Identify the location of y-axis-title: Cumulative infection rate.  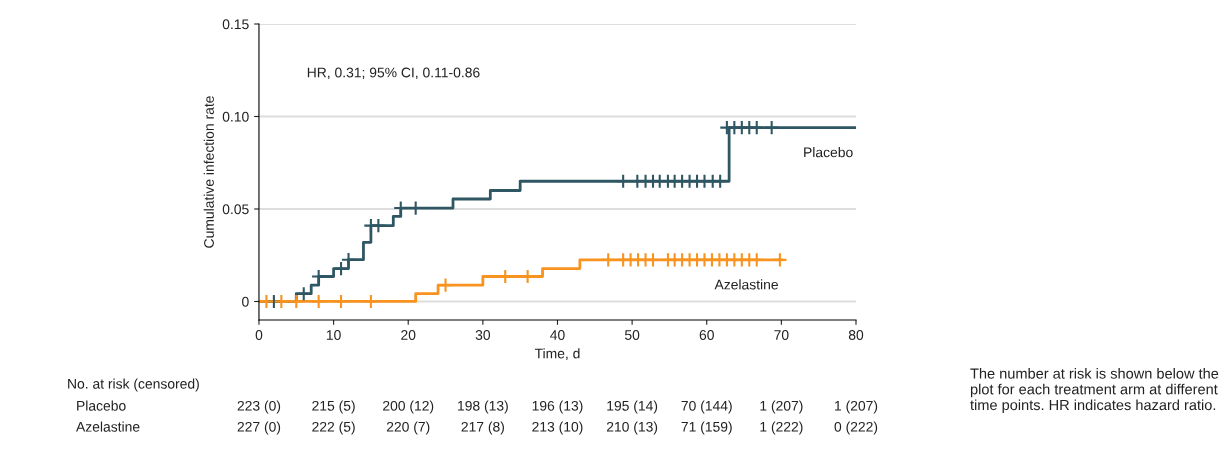
(208, 172).